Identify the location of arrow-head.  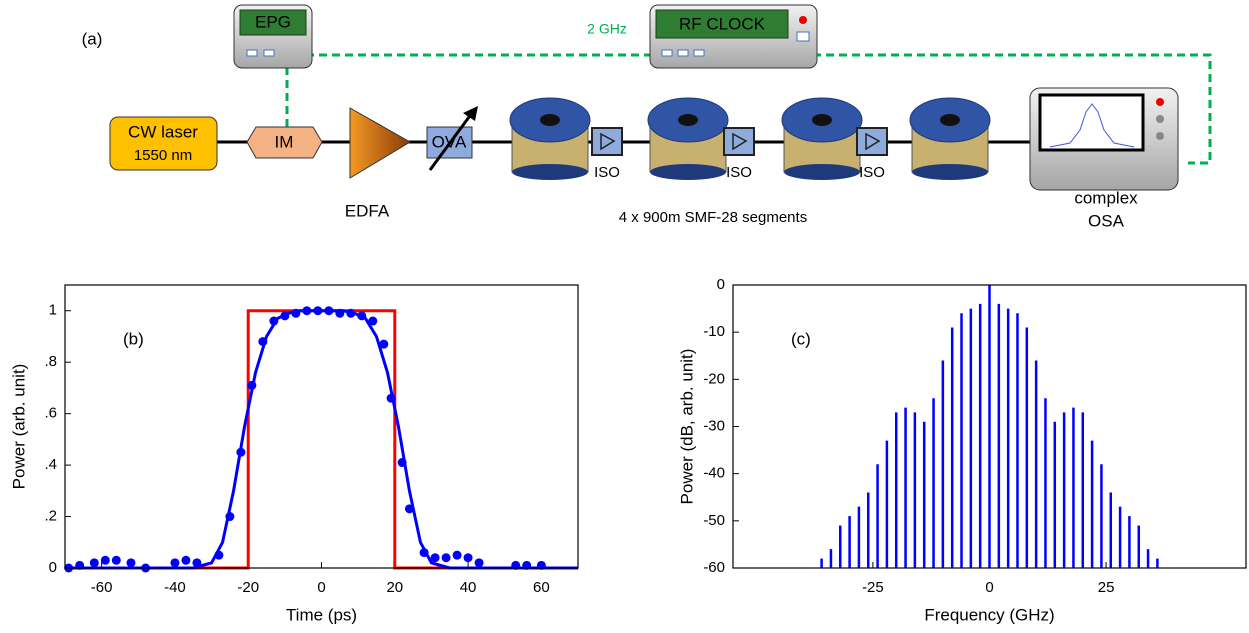
(470, 113).